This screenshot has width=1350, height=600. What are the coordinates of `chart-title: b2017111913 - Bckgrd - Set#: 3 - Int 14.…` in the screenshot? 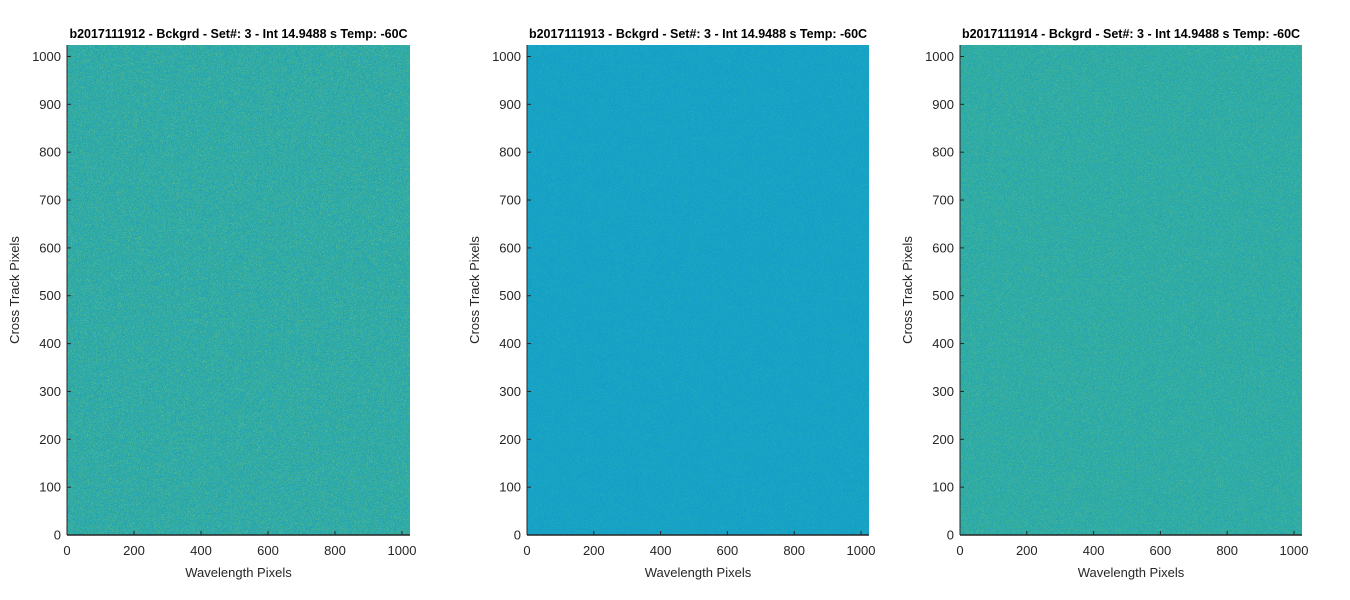 It's located at (698, 34).